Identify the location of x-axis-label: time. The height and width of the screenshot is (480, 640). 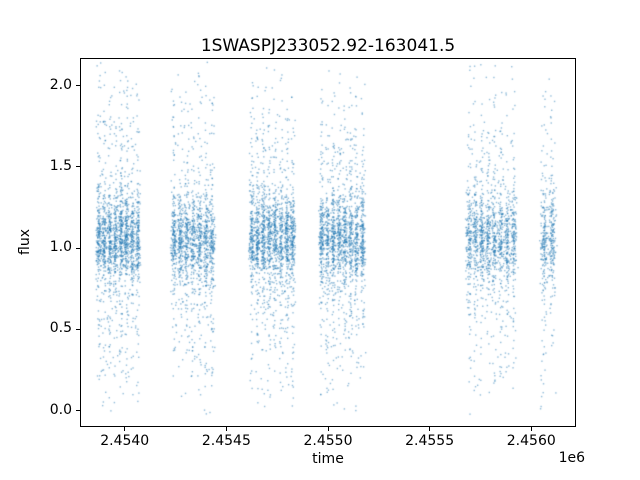
(328, 459).